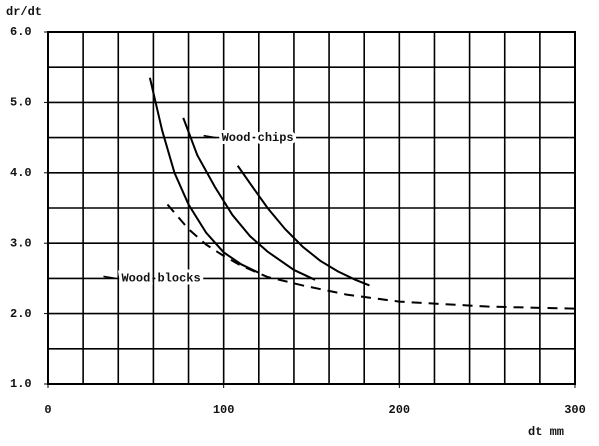  What do you see at coordinates (47, 410) in the screenshot?
I see `x-tick-label: 0` at bounding box center [47, 410].